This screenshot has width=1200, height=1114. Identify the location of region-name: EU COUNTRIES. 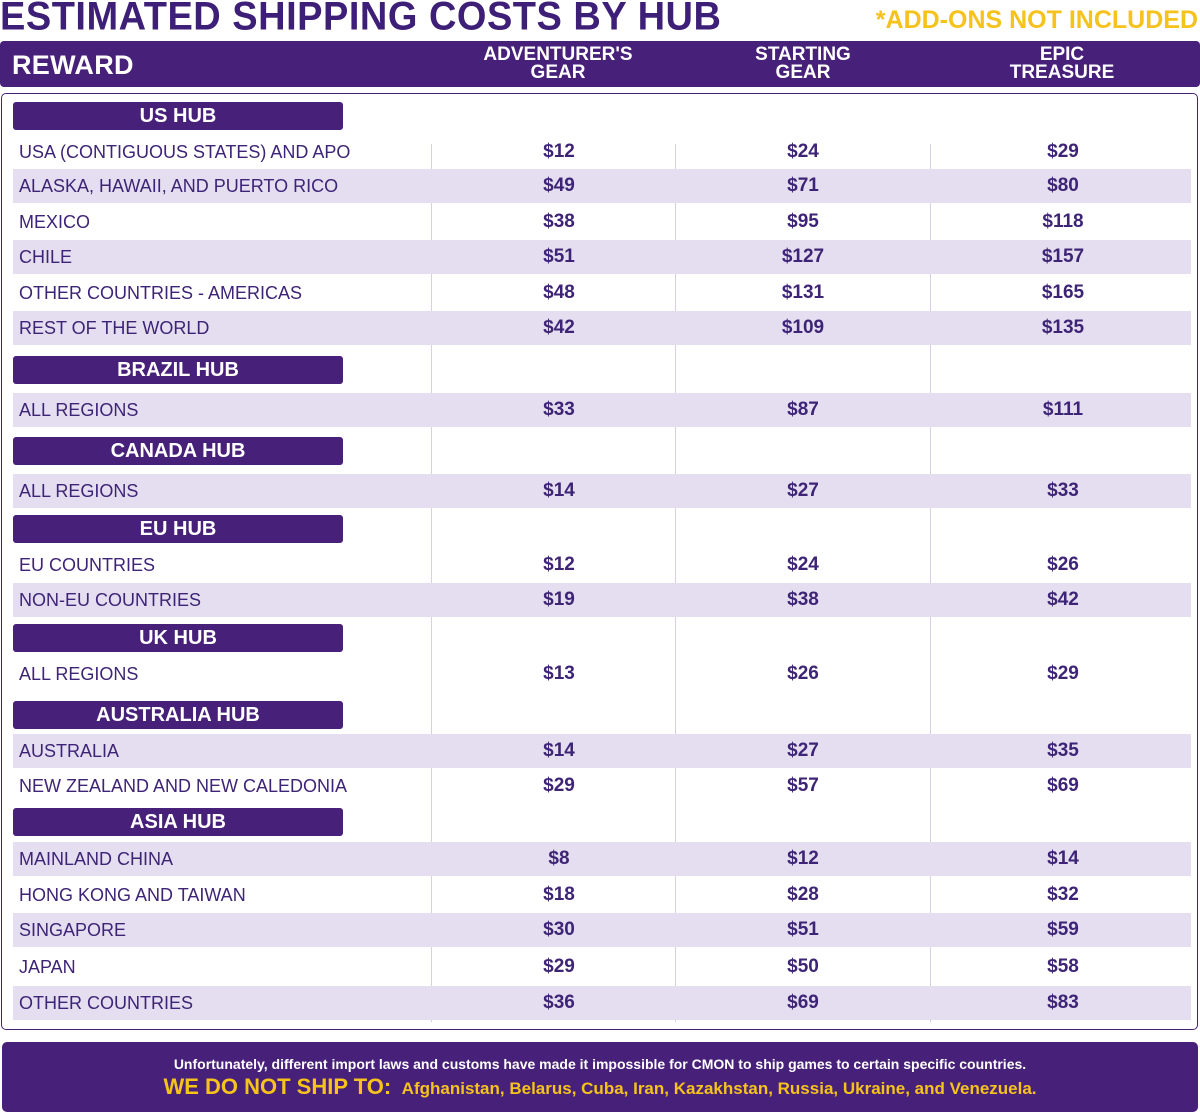
(87, 565).